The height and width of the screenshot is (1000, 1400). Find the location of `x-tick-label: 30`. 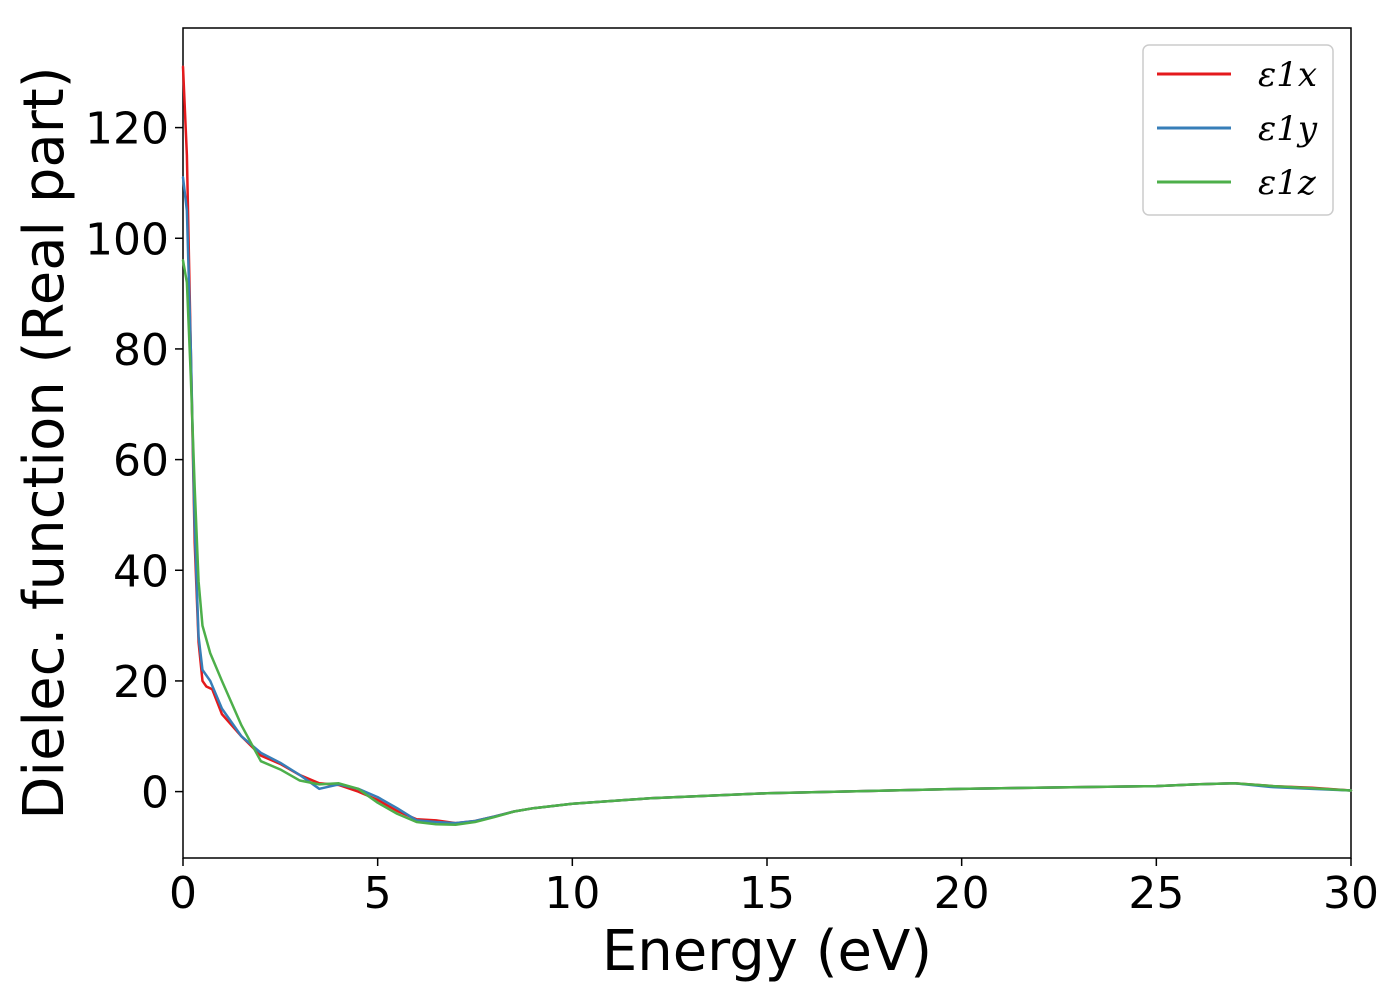

x-tick-label: 30 is located at coordinates (1351, 893).